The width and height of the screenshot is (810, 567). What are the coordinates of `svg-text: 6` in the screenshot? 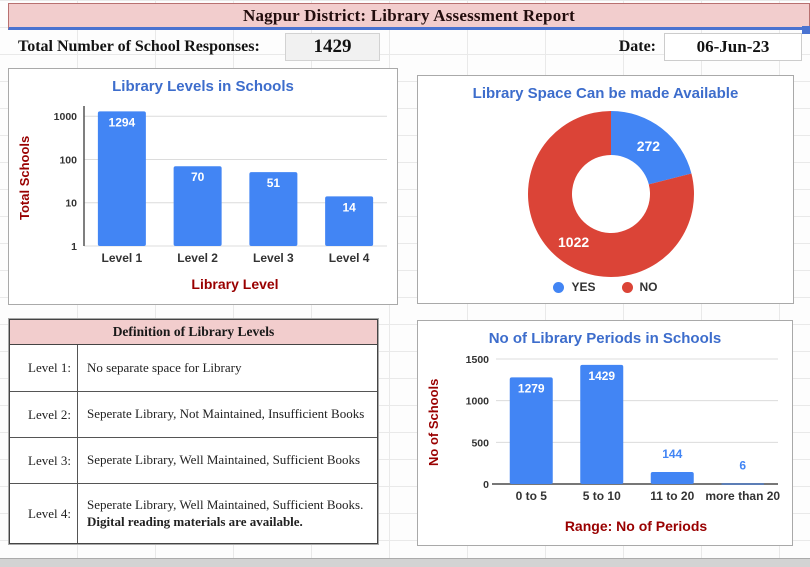 It's located at (742, 466).